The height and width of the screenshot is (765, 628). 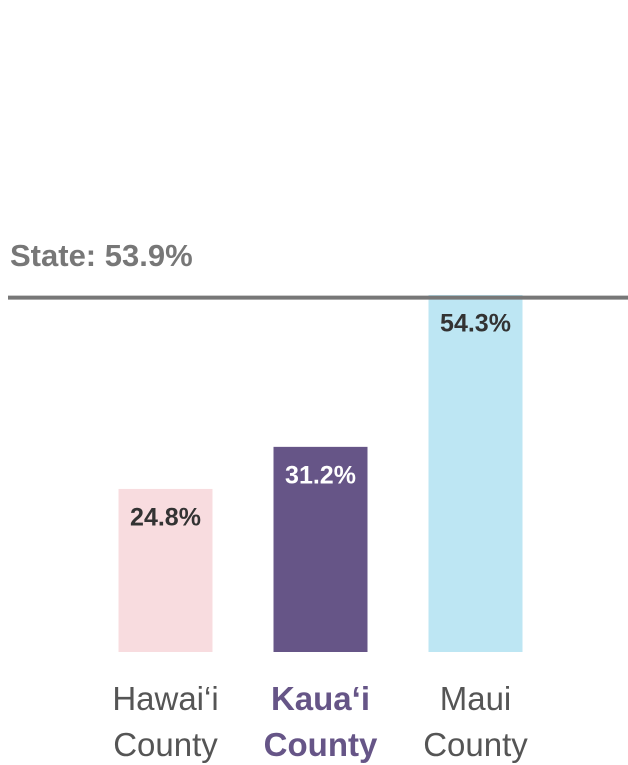 I want to click on reference-label: State: 53.9%, so click(x=101, y=255).